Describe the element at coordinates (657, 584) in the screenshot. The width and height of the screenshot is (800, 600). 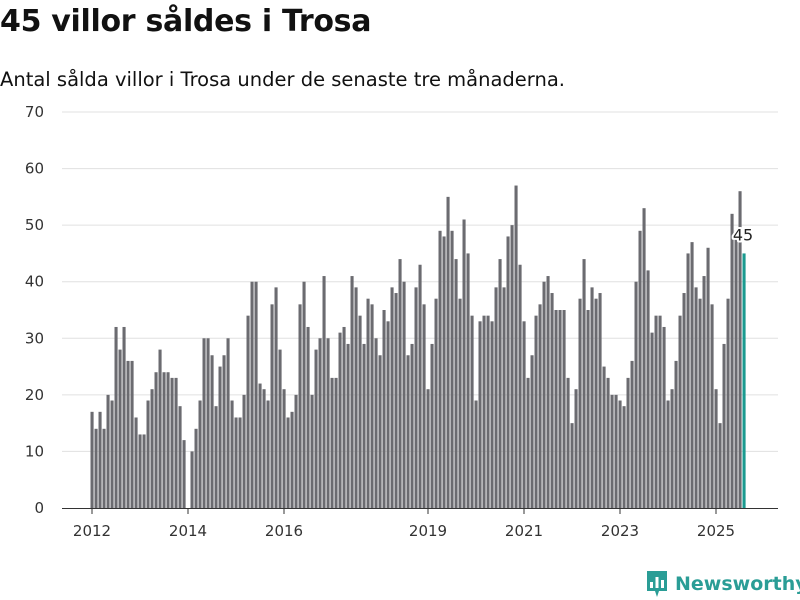
I see `newsworthy-icon` at that location.